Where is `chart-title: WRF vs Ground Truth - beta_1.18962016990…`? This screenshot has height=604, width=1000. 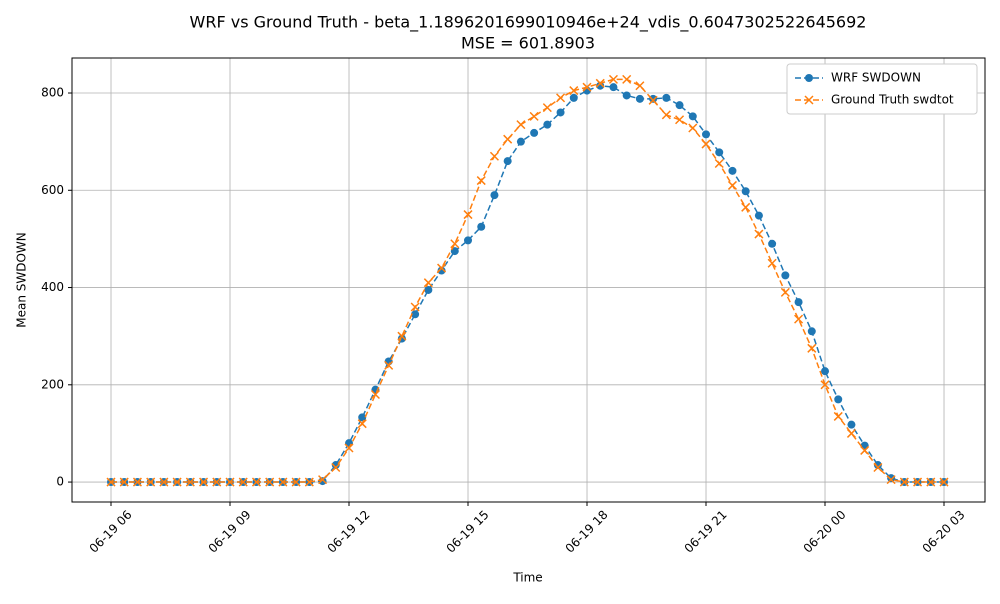
chart-title: WRF vs Ground Truth - beta_1.18962016990… is located at coordinates (528, 23).